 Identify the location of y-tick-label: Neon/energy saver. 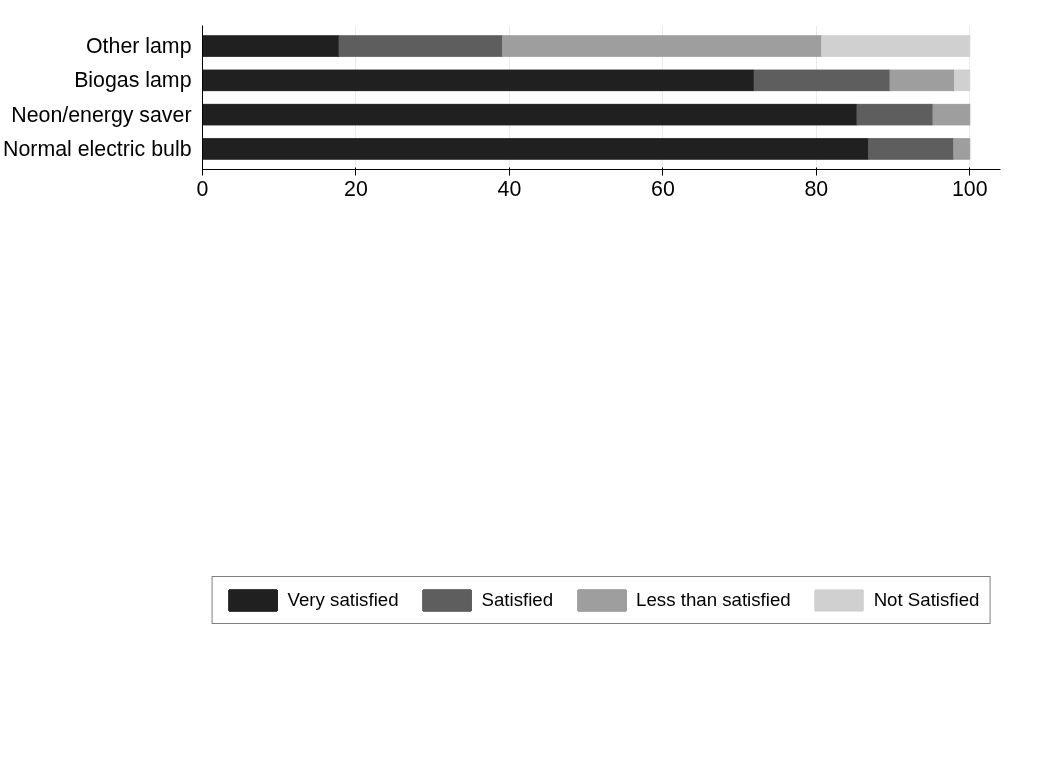
(101, 114).